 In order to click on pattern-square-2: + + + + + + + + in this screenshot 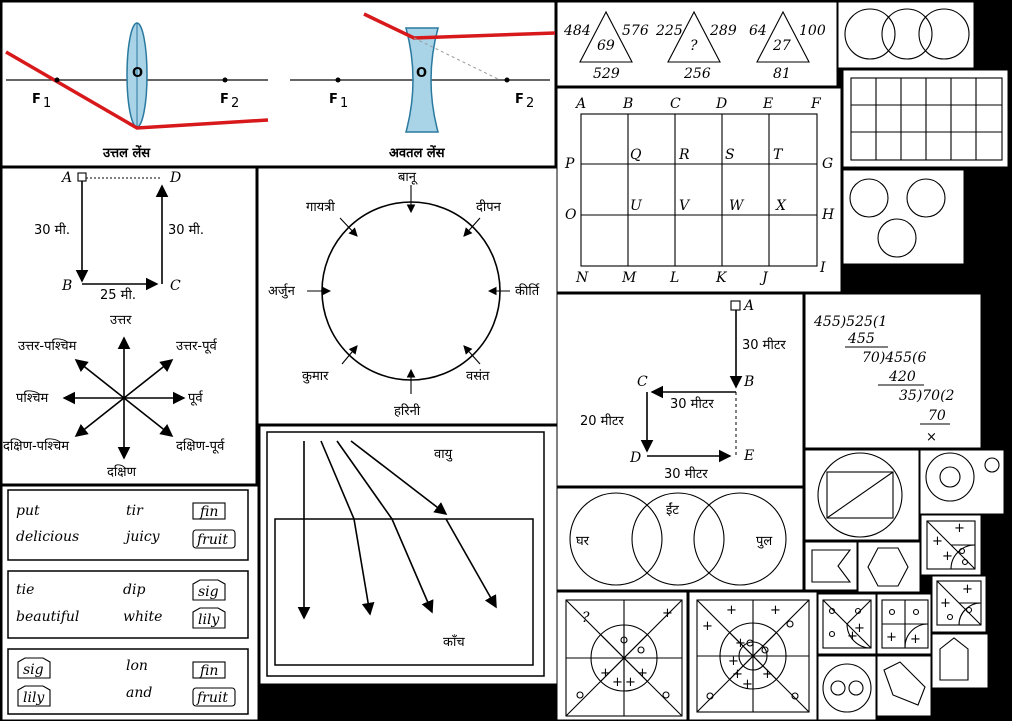, I will do `click(753, 656)`.